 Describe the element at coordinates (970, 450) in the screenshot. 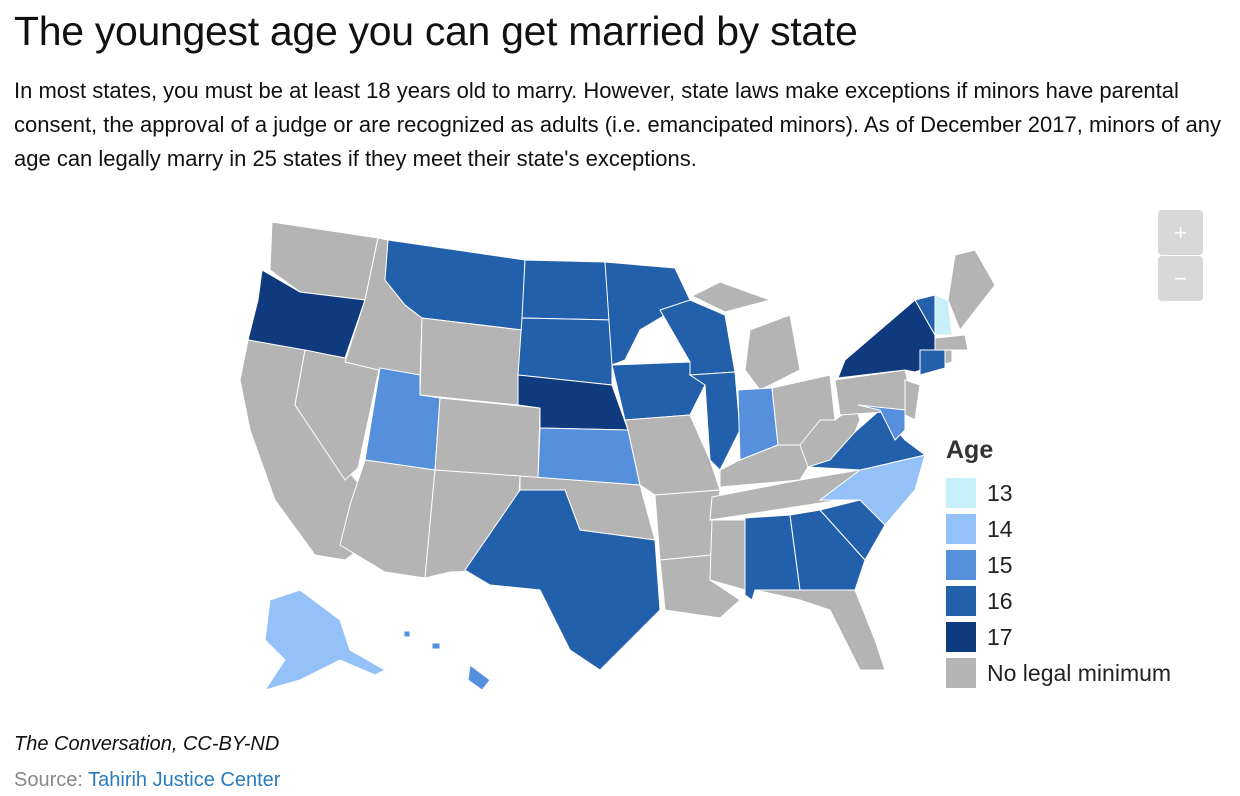

I see `legend-title: Age` at that location.